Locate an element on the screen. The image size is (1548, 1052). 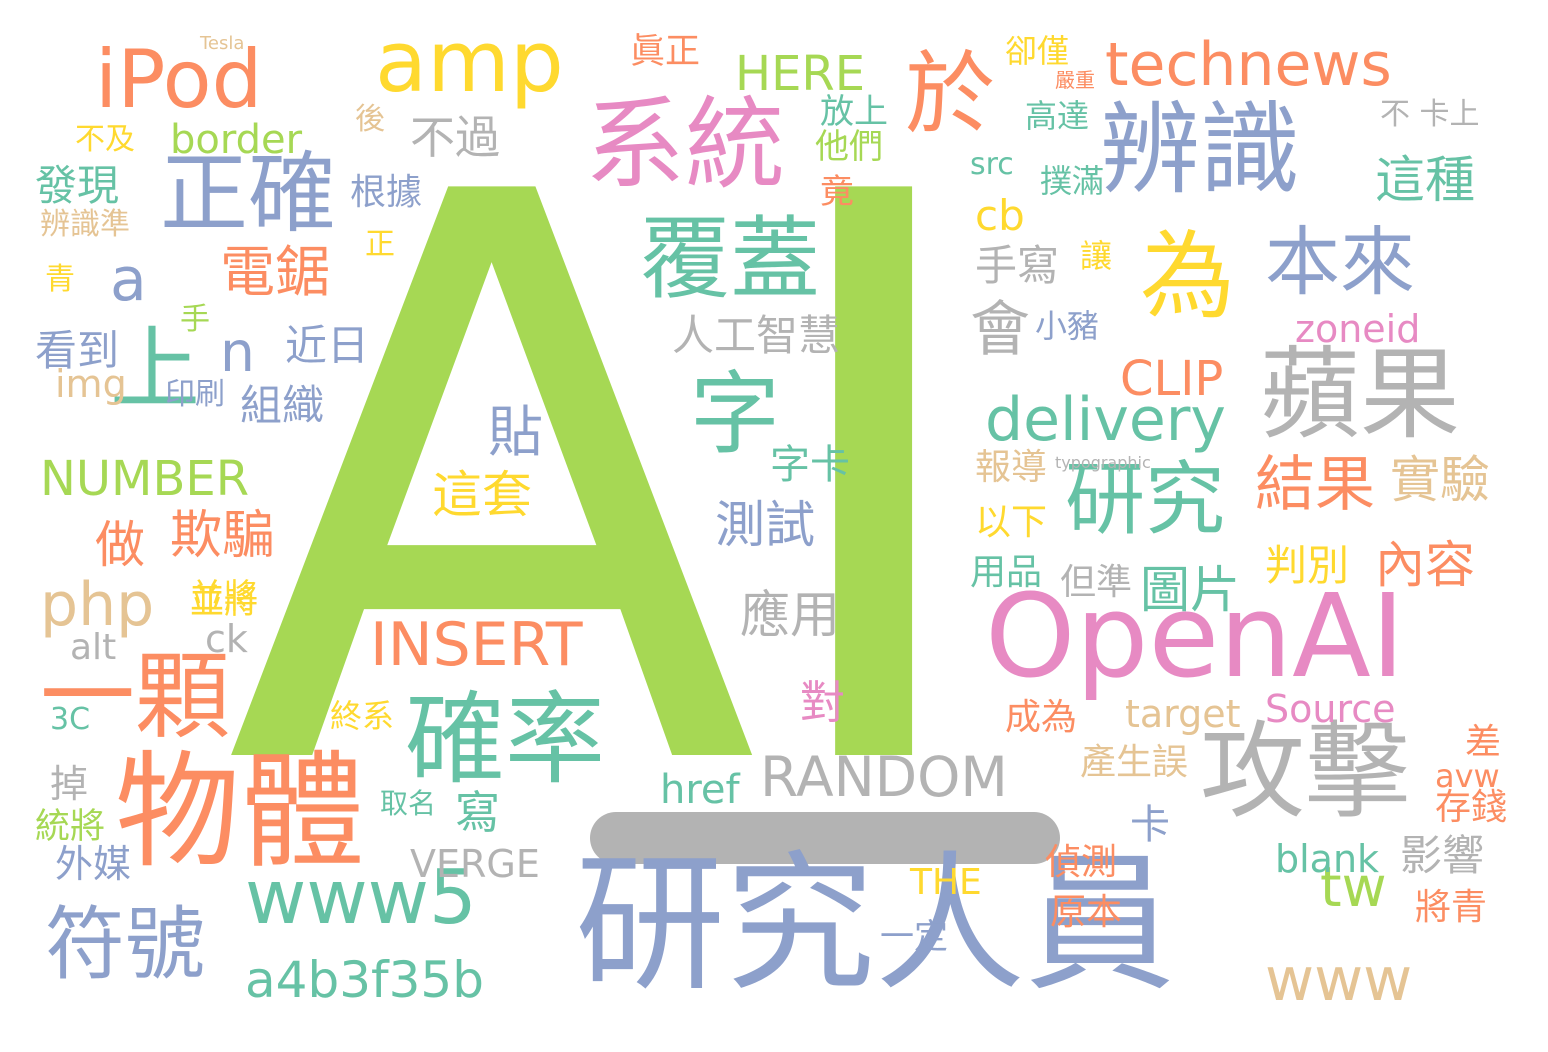
word-58: 寫 is located at coordinates (478, 812).